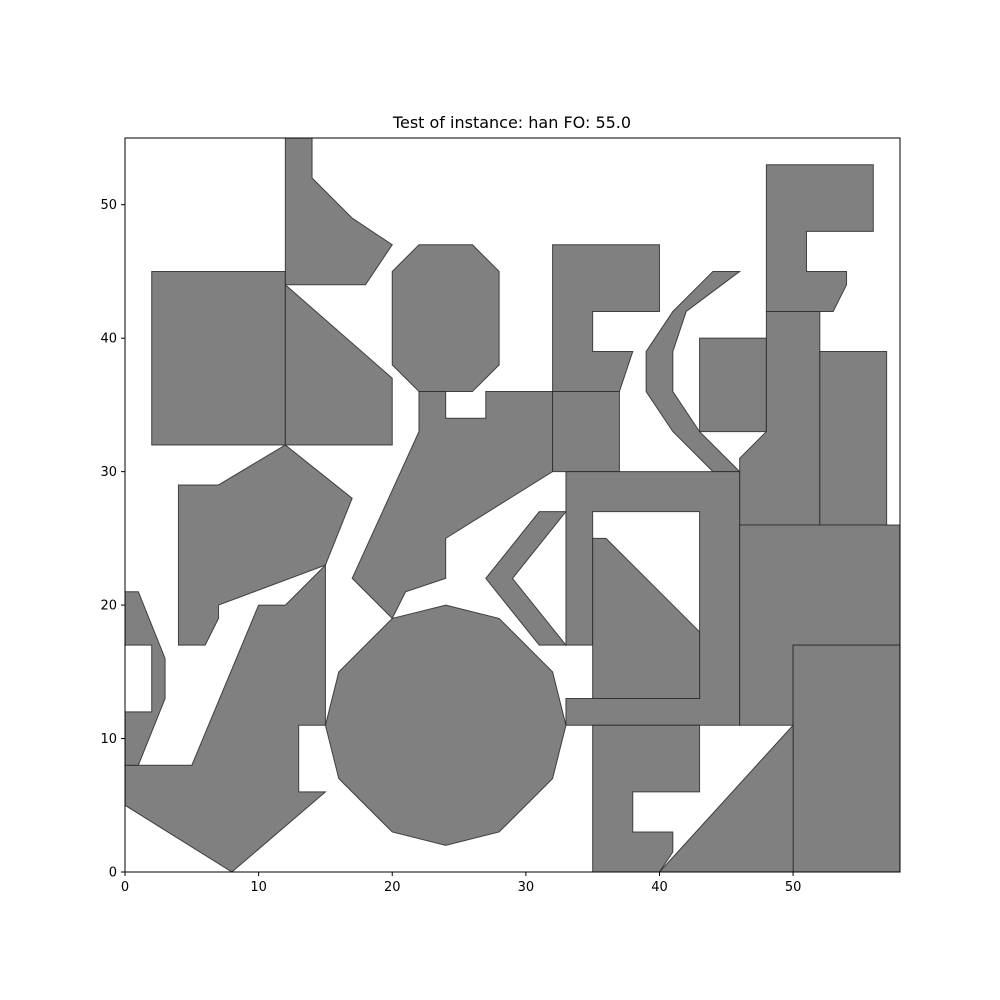 This screenshot has height=1000, width=1000. I want to click on y-tick-label: 10, so click(108, 739).